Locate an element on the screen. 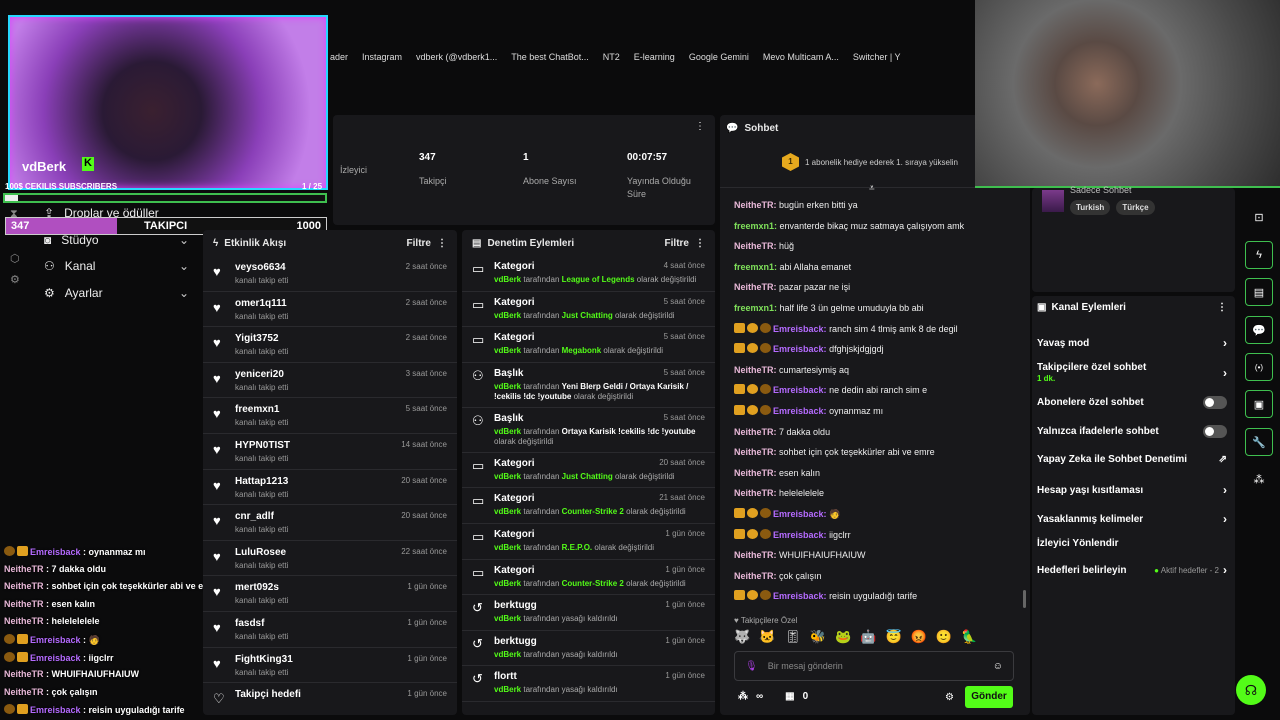 The image size is (1280, 720). drops-rail-icon: ⧗ is located at coordinates (14, 214).